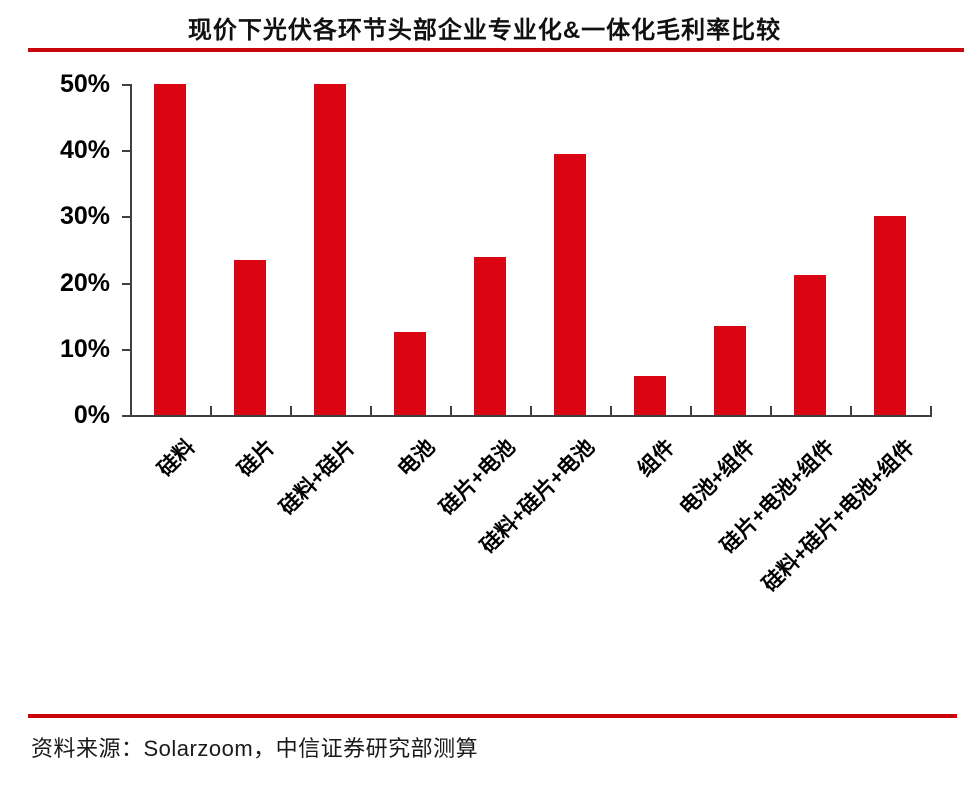  What do you see at coordinates (131, 250) in the screenshot?
I see `y-axis-line` at bounding box center [131, 250].